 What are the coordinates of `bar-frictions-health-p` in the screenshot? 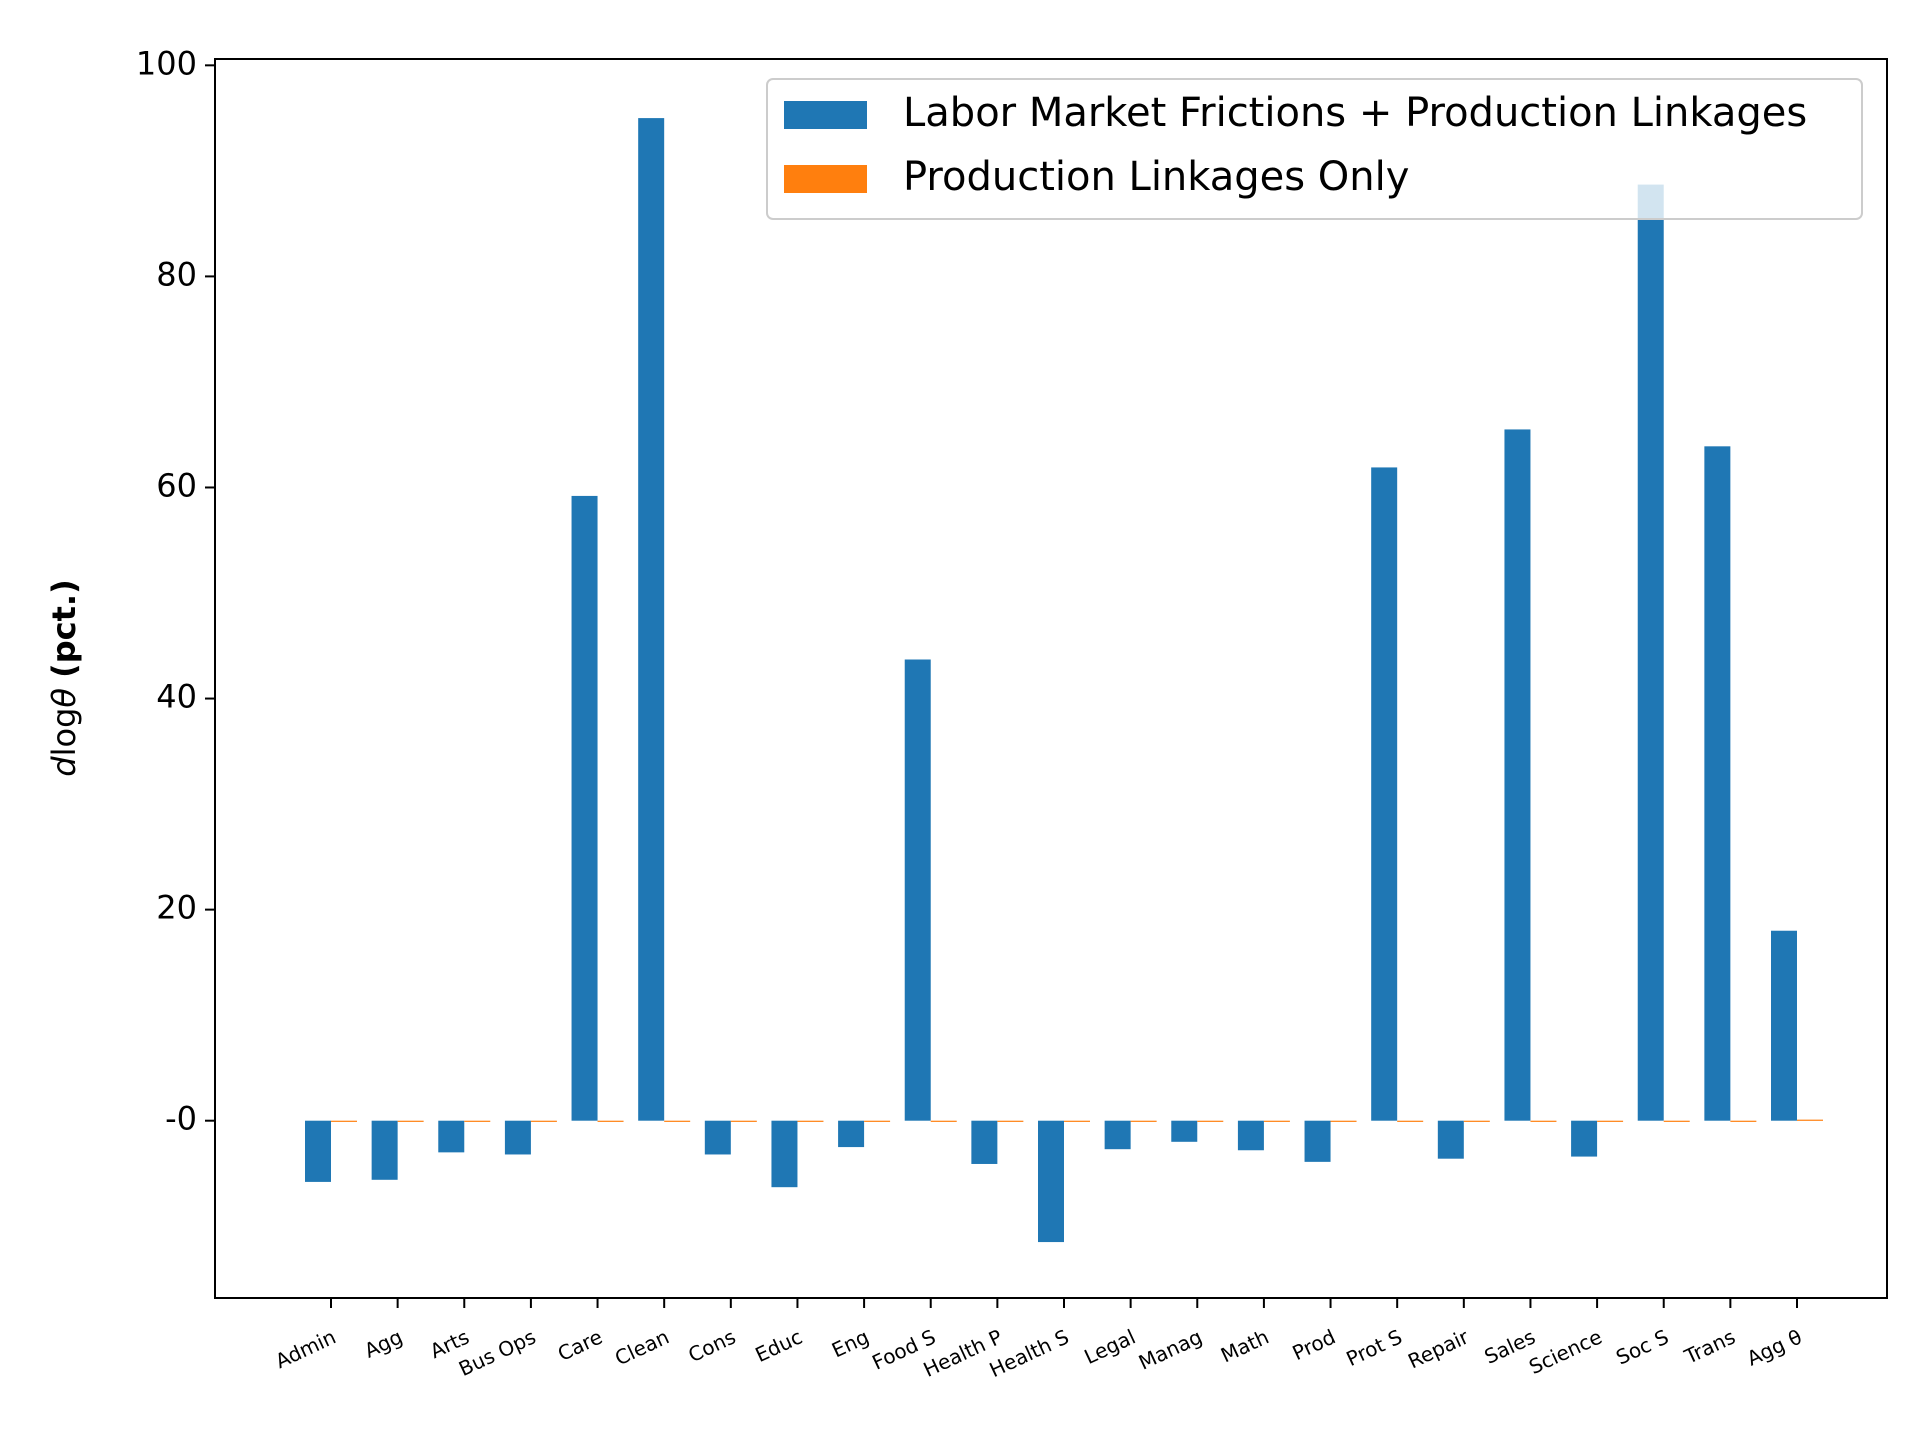 It's located at (984, 1142).